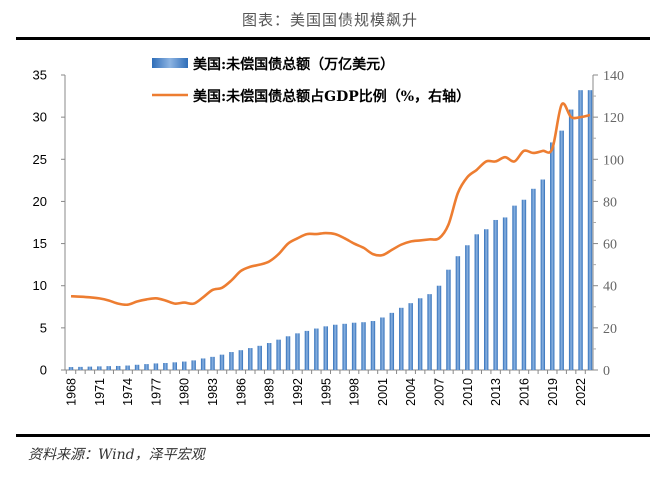  What do you see at coordinates (613, 118) in the screenshot?
I see `right-tick-label: 120` at bounding box center [613, 118].